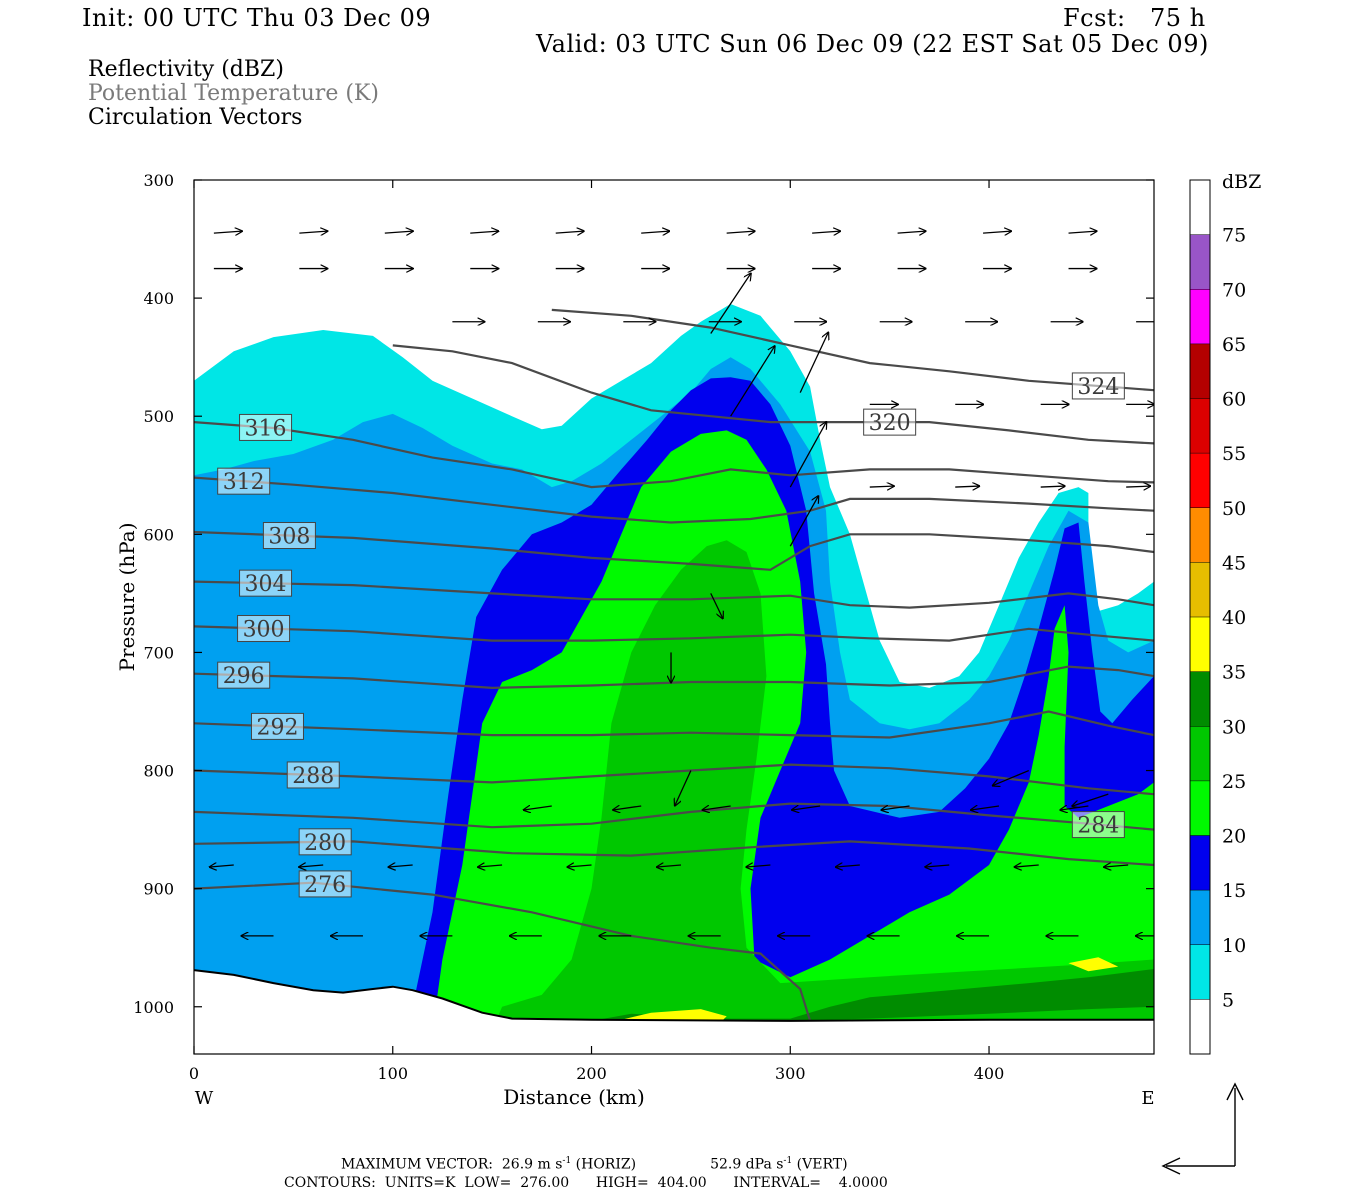  I want to click on theta-label-text-308: 308, so click(289, 537).